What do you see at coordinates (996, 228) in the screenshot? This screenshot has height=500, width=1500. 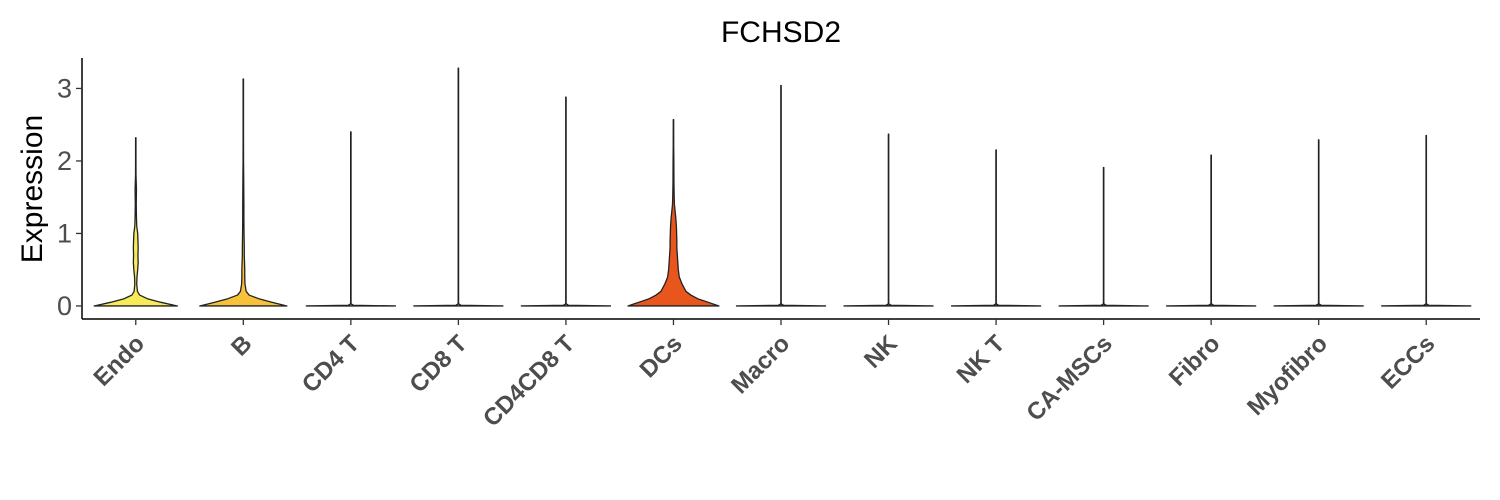 I see `violin-nk-t` at bounding box center [996, 228].